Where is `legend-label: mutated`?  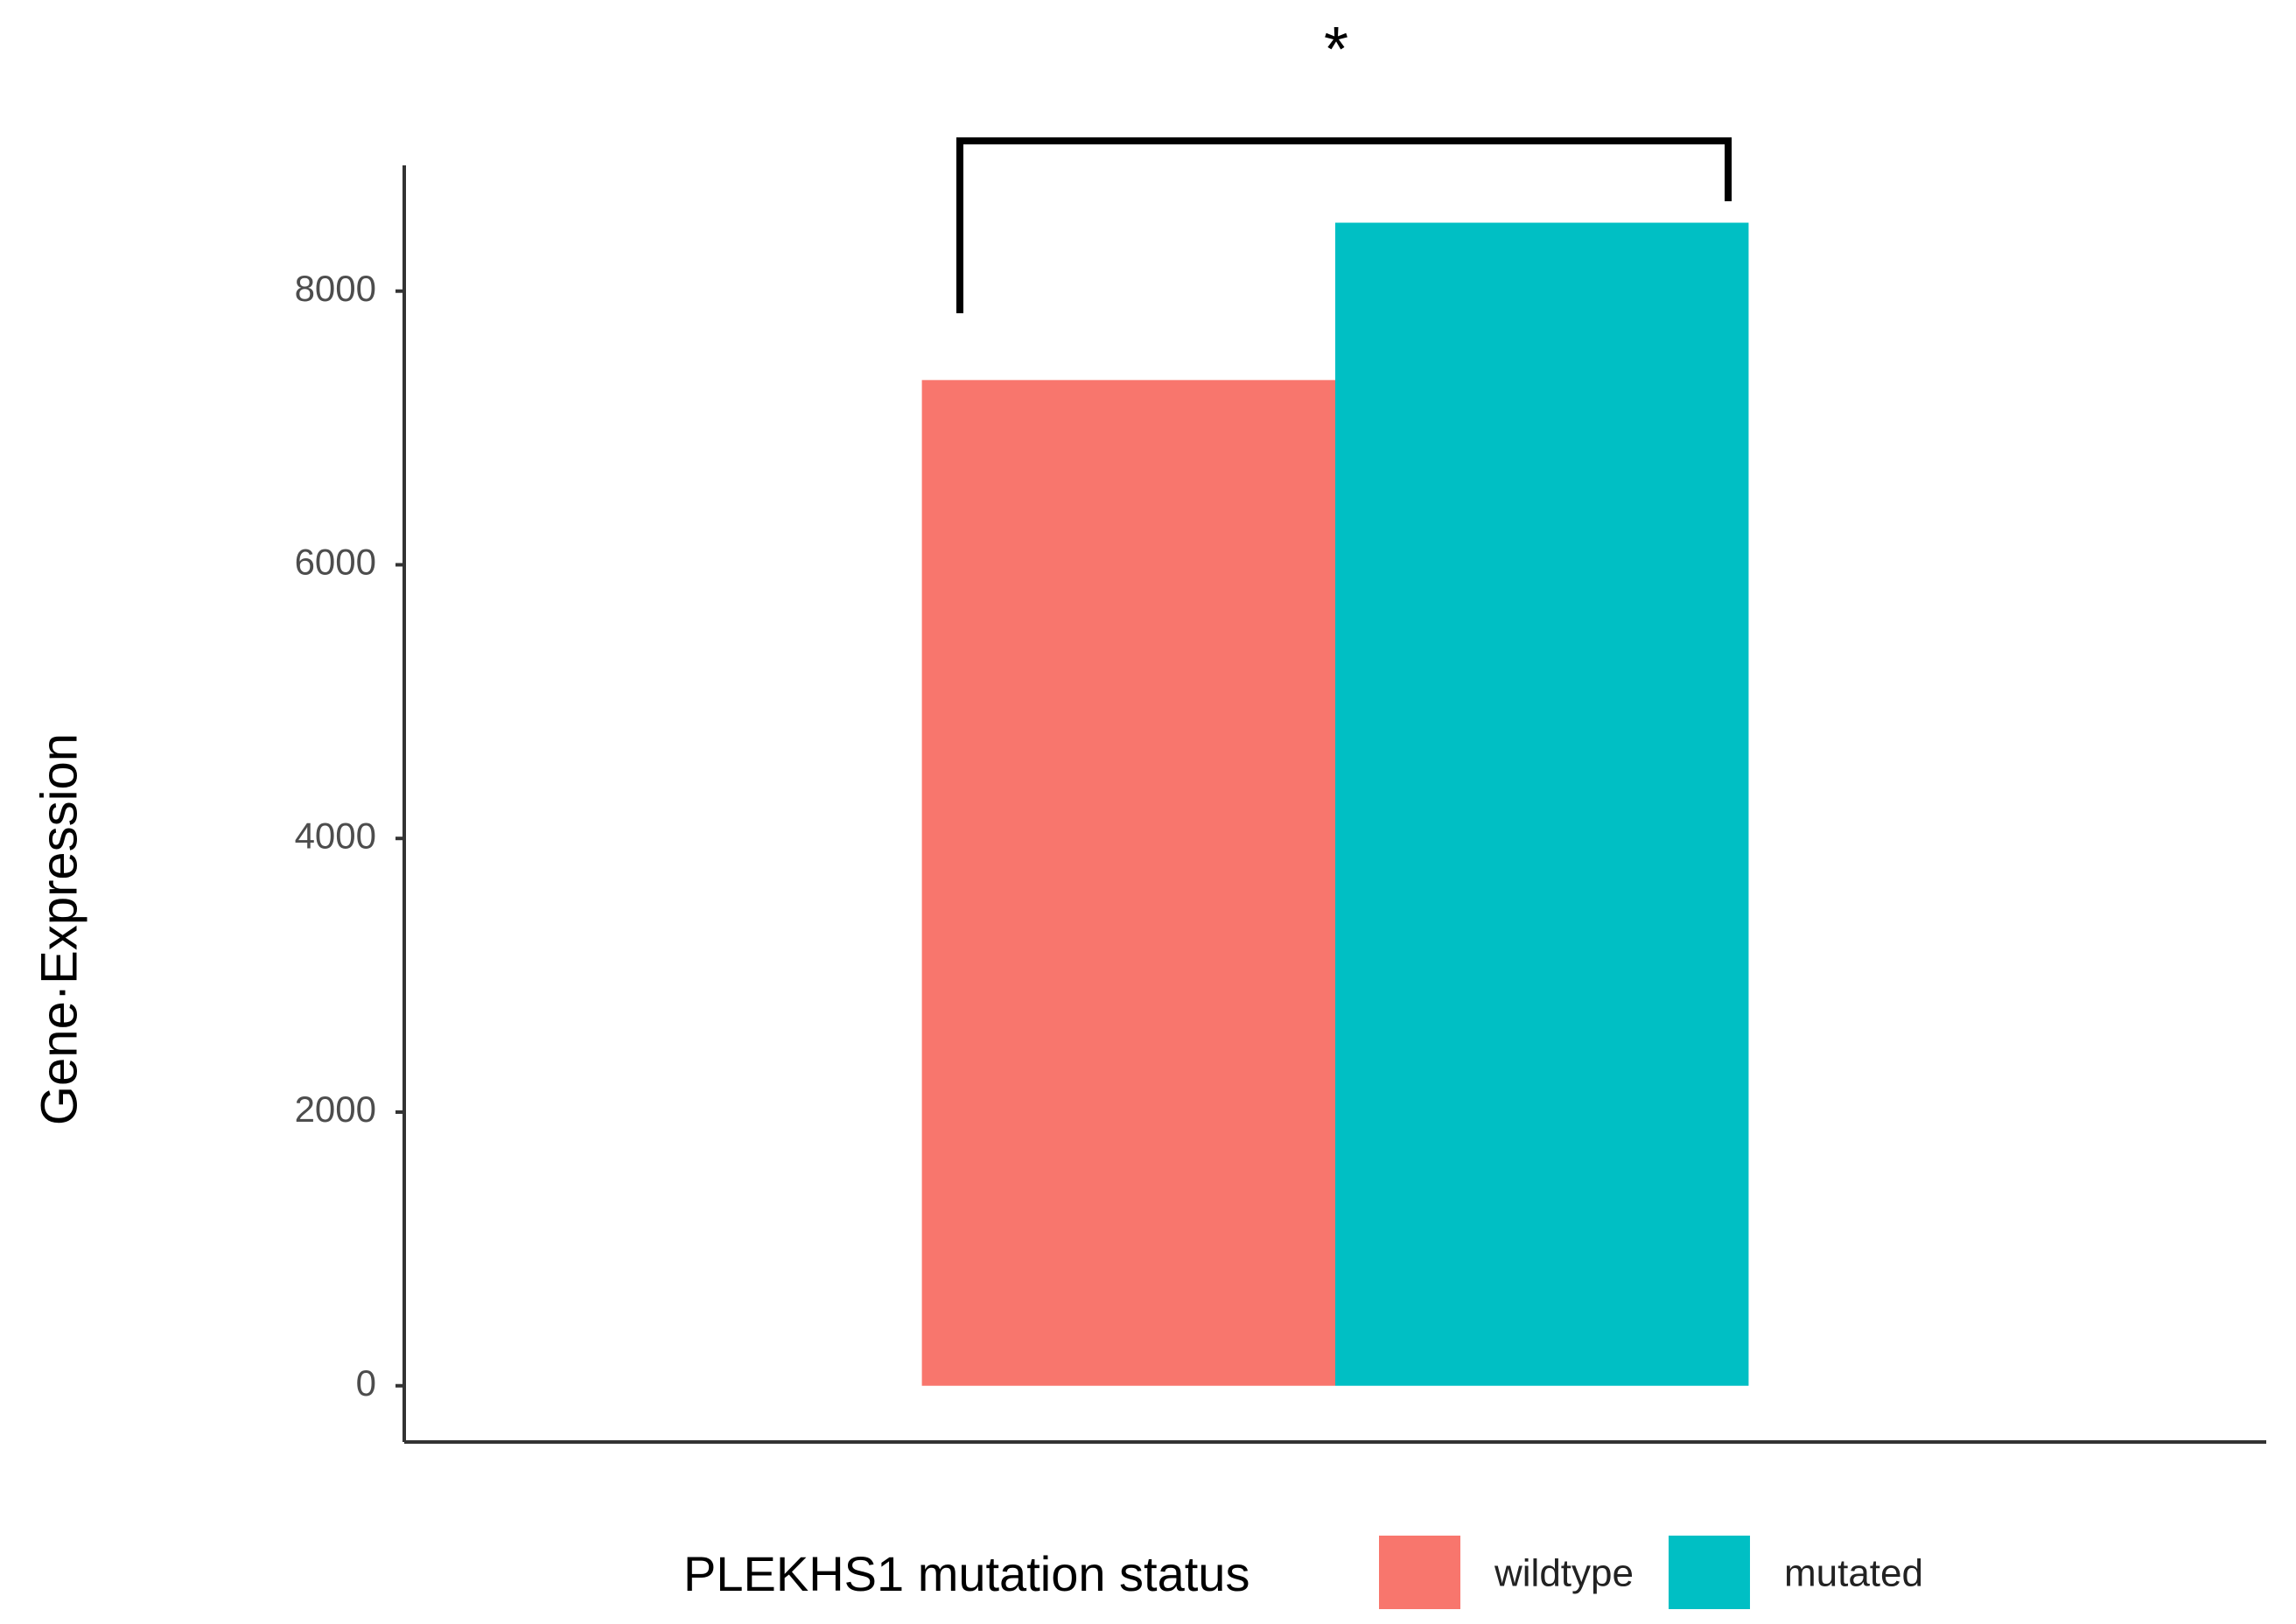
legend-label: mutated is located at coordinates (1853, 1573).